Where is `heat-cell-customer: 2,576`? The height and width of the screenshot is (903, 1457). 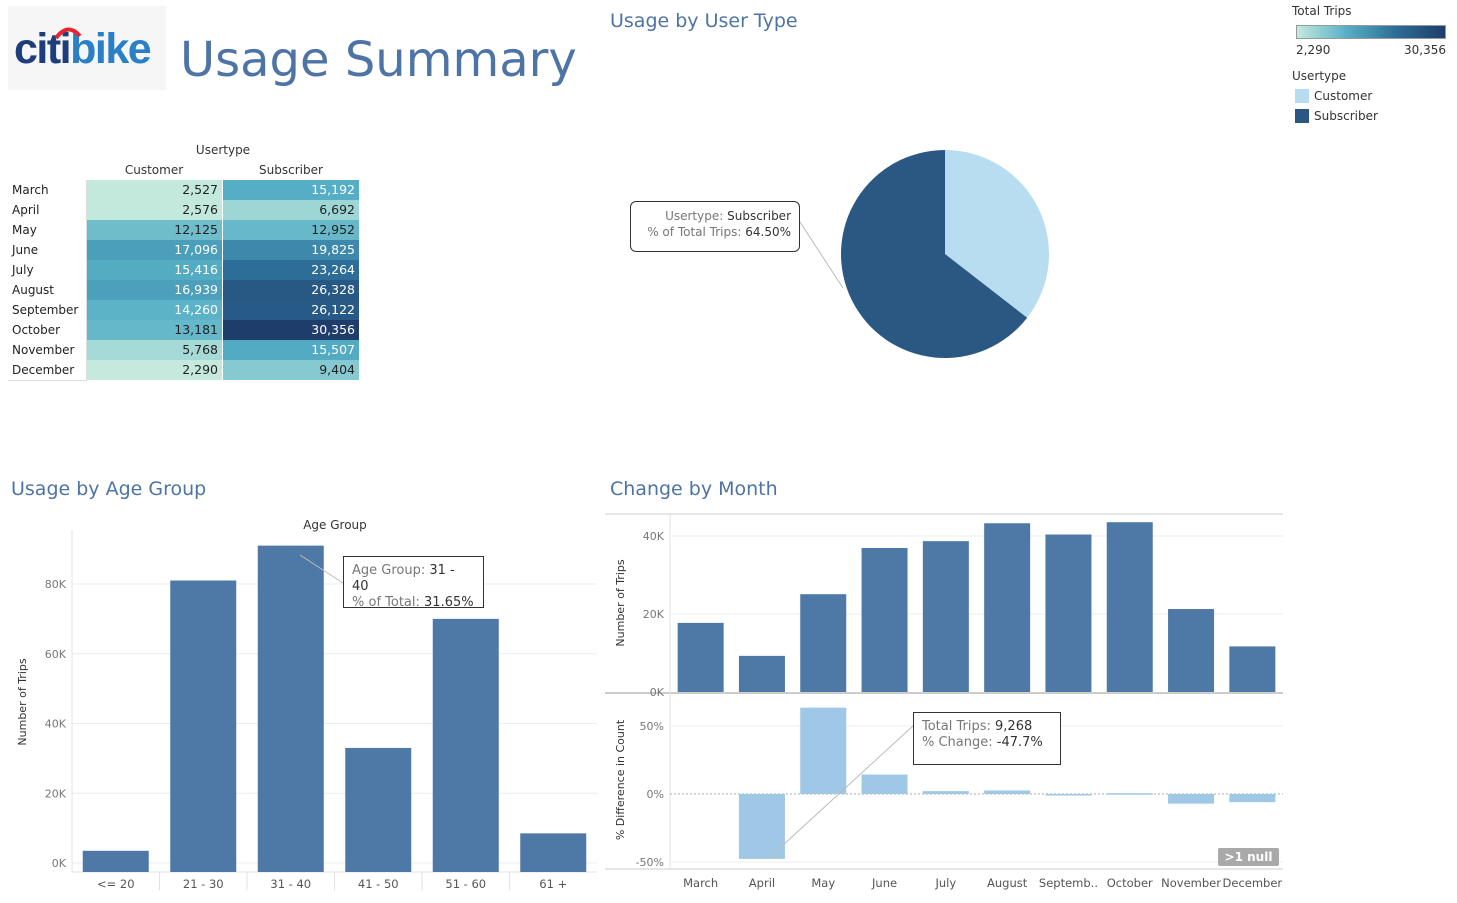
heat-cell-customer: 2,576 is located at coordinates (154, 210).